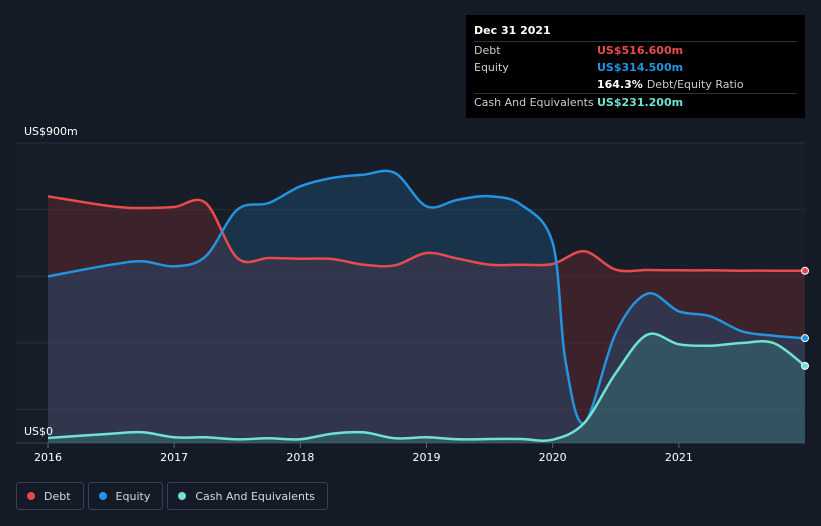 This screenshot has width=821, height=526. I want to click on legend-item-debt: Debt, so click(50, 496).